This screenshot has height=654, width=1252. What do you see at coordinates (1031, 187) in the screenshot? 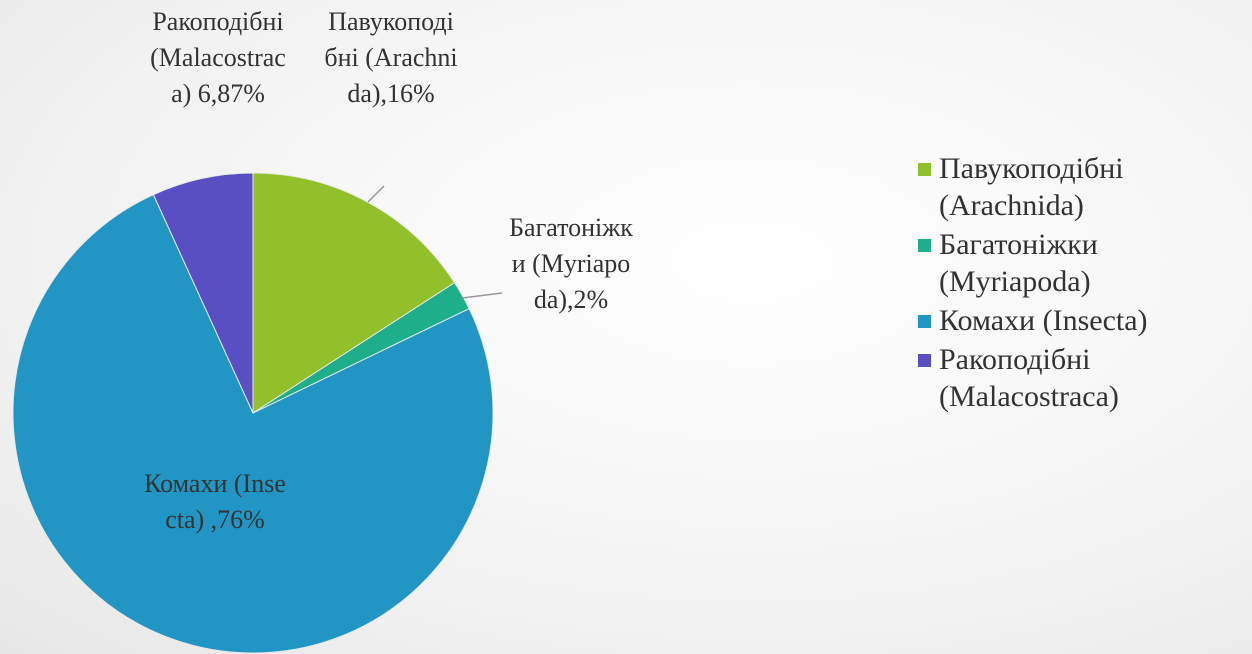
I see `legend-label: Павукоподібні (Arachnida)` at bounding box center [1031, 187].